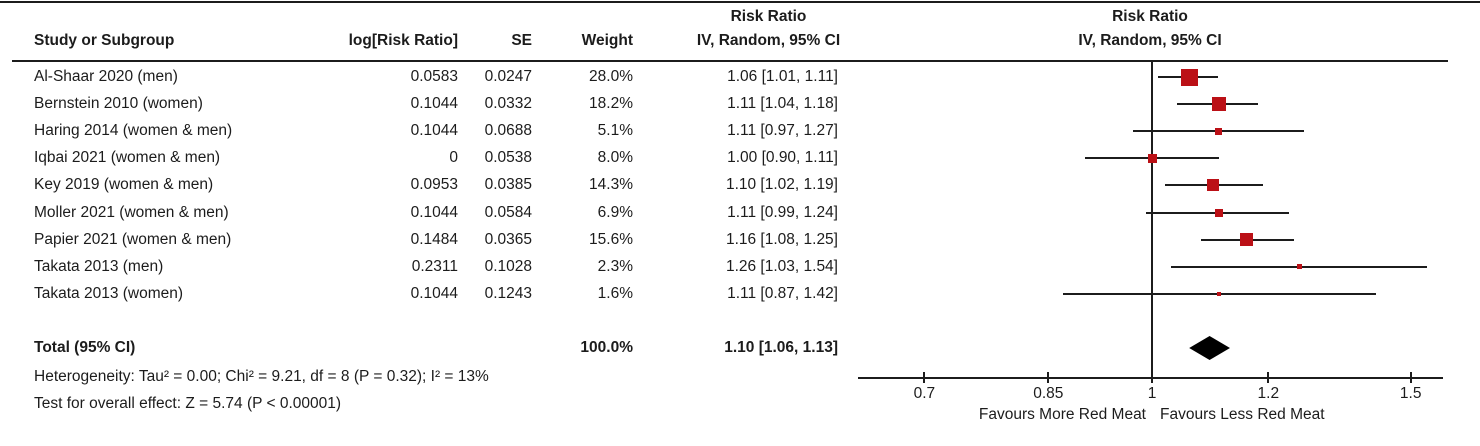  What do you see at coordinates (508, 239) in the screenshot?
I see `se-cell: 0.0365` at bounding box center [508, 239].